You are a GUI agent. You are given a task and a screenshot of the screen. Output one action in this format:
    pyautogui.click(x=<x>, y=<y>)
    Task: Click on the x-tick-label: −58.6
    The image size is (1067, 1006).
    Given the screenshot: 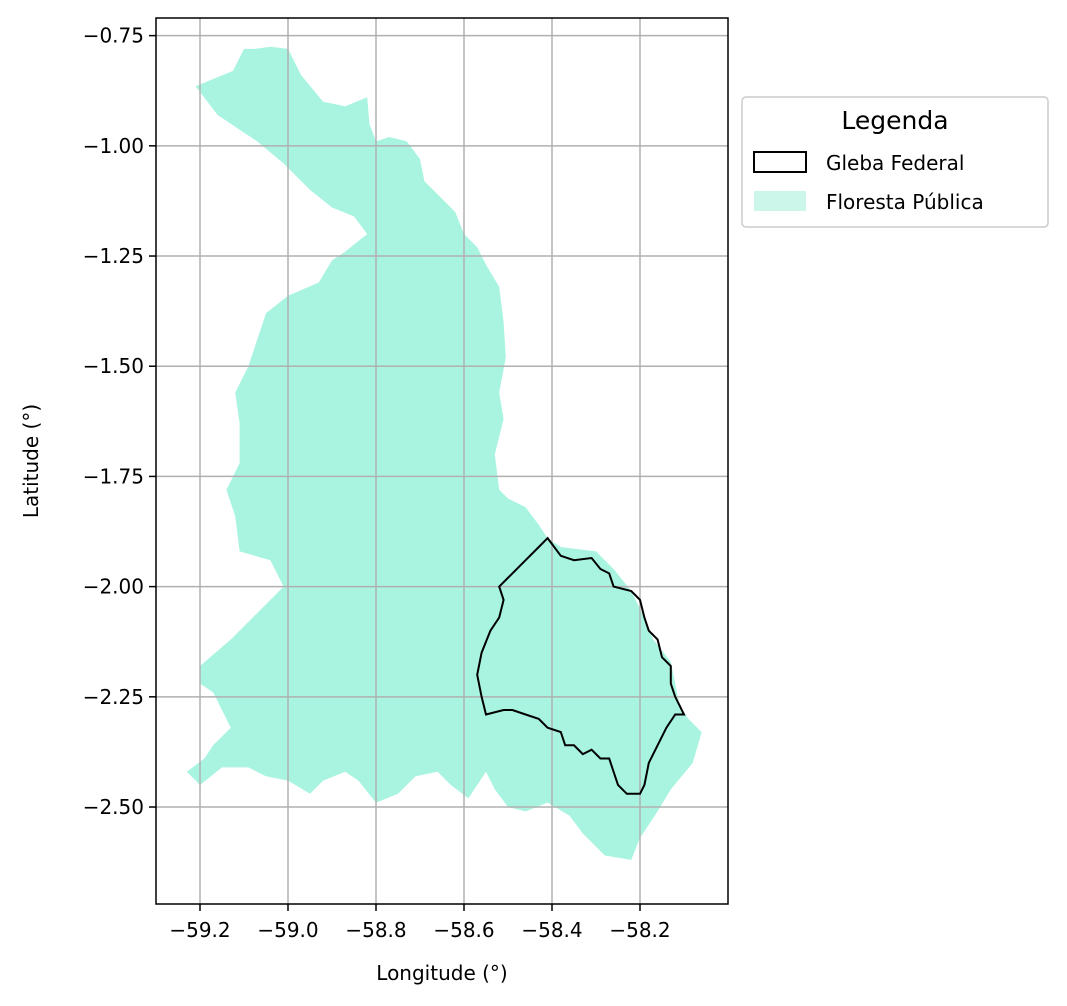 What is the action you would take?
    pyautogui.click(x=463, y=930)
    